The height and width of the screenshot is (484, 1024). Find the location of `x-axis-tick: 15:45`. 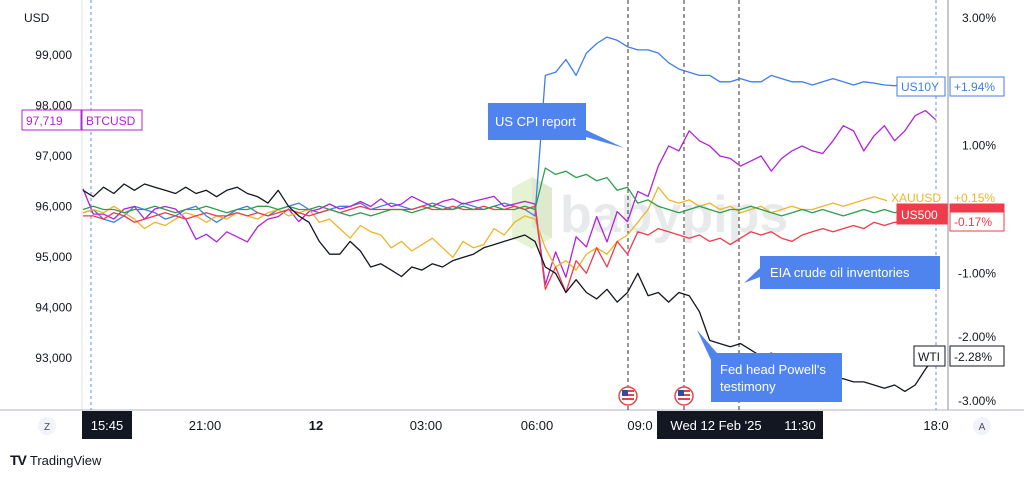

x-axis-tick: 15:45 is located at coordinates (107, 425).